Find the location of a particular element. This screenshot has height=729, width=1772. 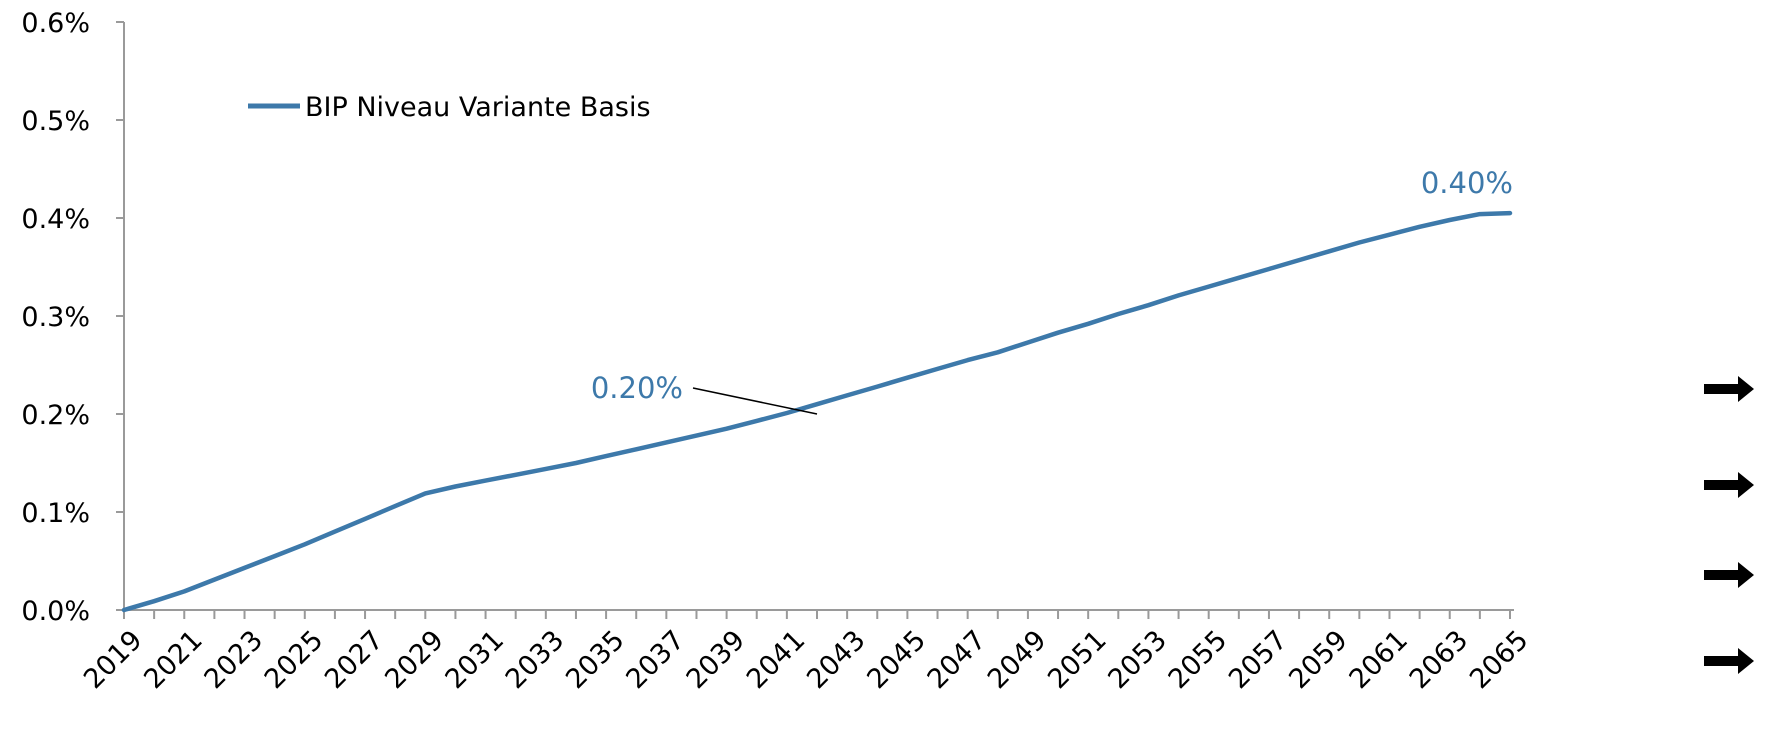

legend-label: BIP Niveau Variante Basis is located at coordinates (478, 107).